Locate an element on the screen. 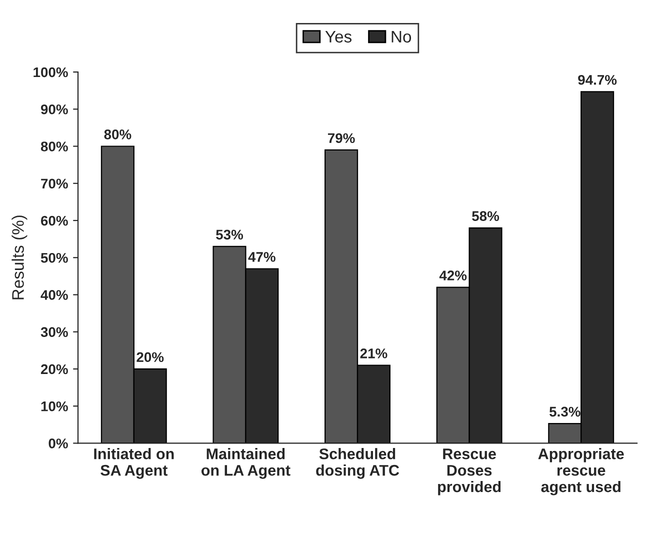 This screenshot has width=650, height=554. y-tick-label: 0% is located at coordinates (58, 443).